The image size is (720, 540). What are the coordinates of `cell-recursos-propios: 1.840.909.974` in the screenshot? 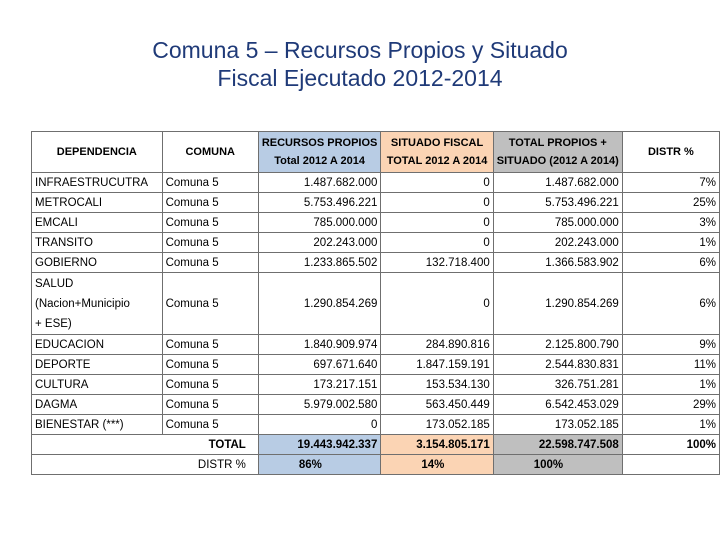 It's located at (319, 344).